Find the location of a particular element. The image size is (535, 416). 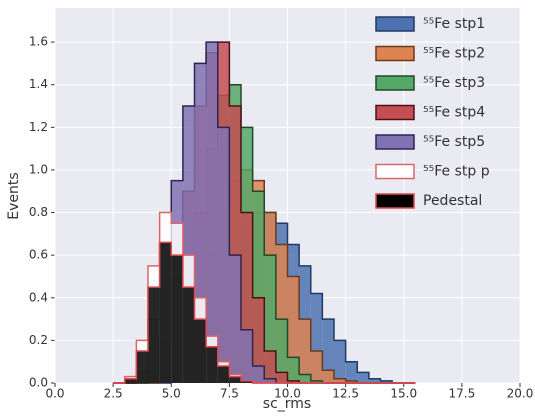

legend-label: Pedestal is located at coordinates (452, 201).